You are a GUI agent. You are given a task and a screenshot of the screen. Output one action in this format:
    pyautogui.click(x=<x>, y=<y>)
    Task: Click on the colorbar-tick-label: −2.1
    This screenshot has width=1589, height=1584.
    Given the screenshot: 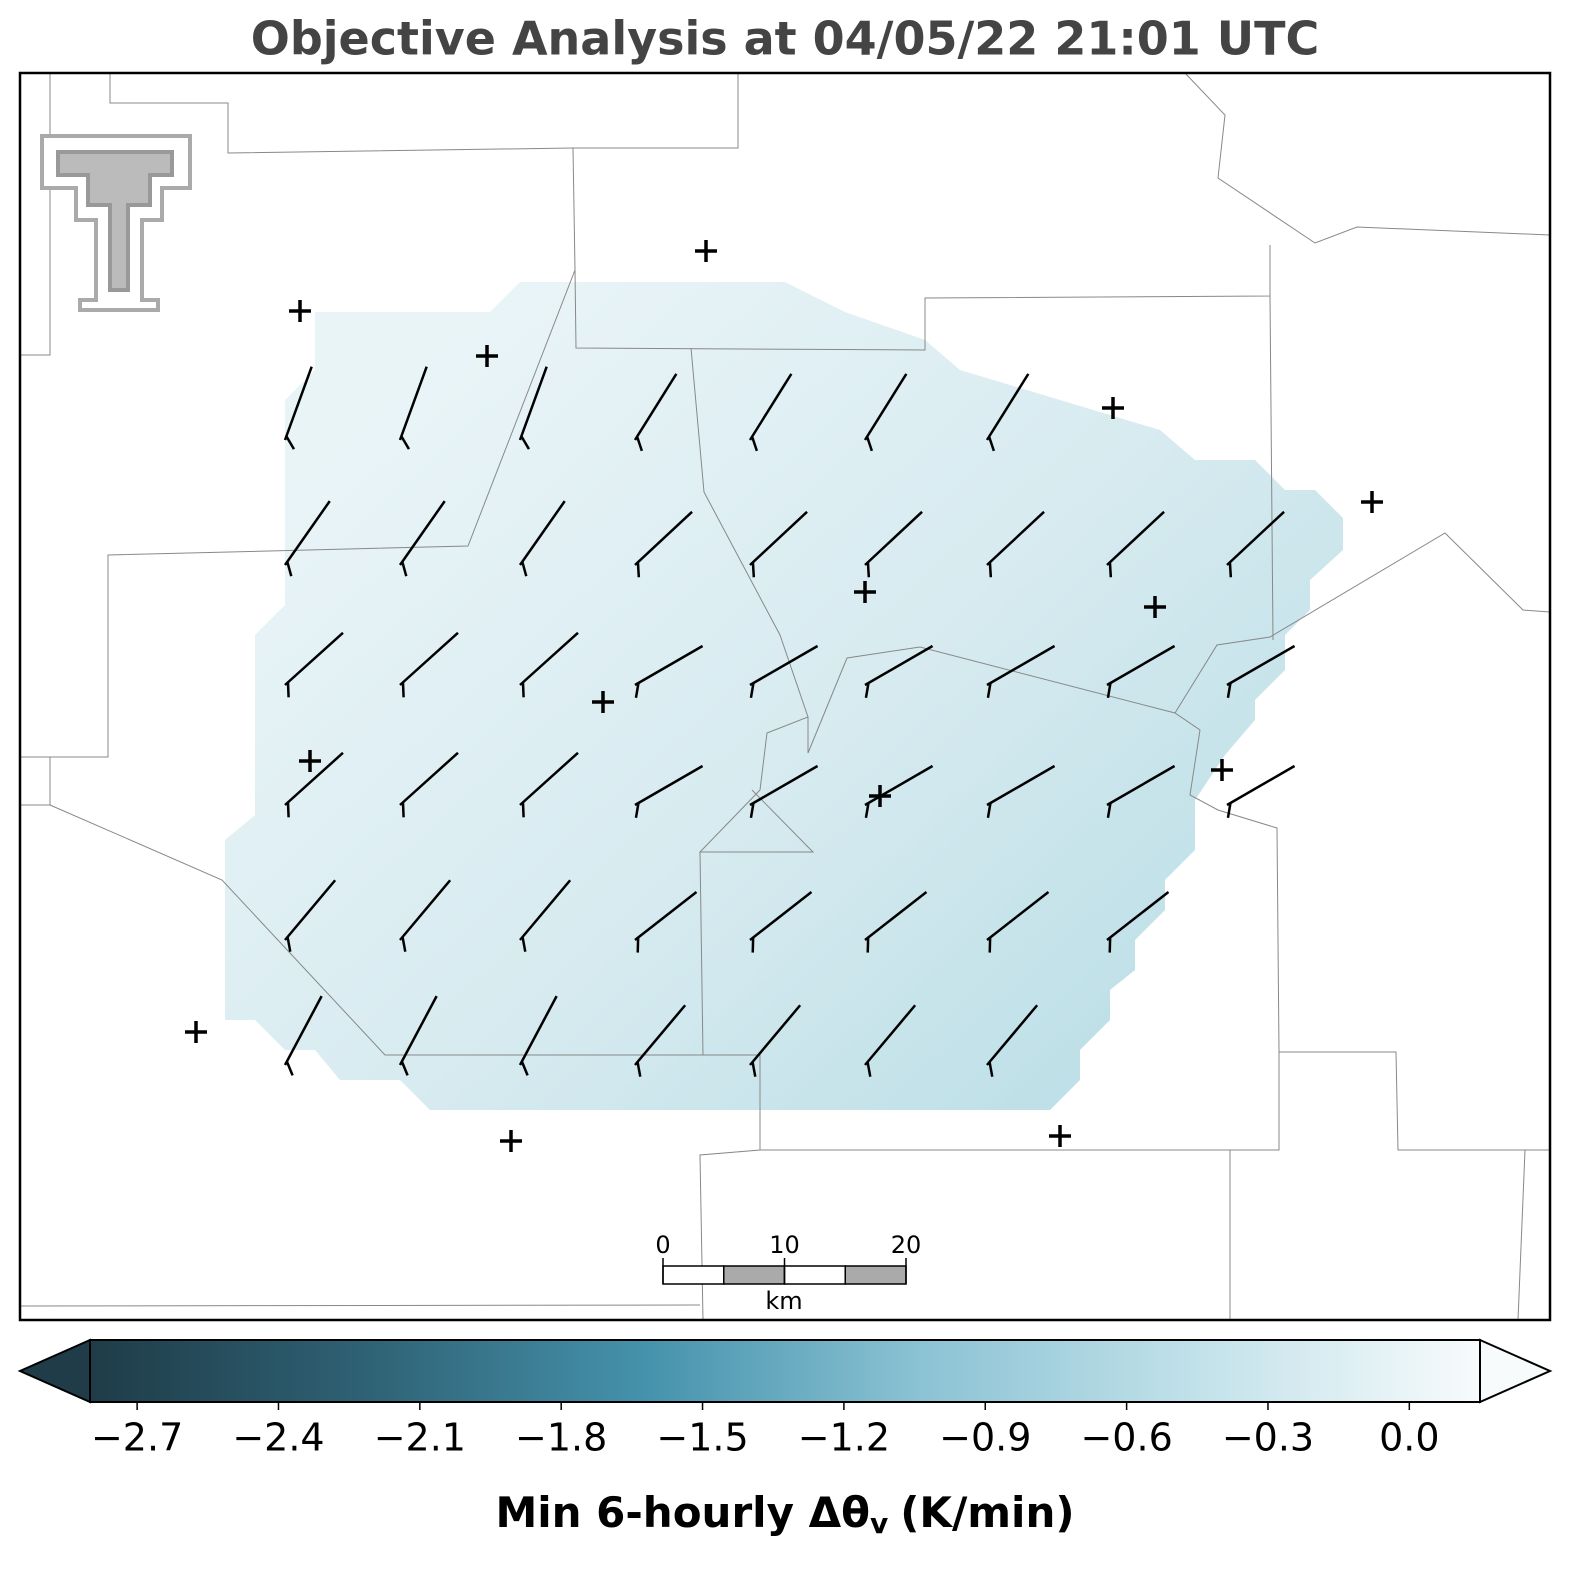 What is the action you would take?
    pyautogui.click(x=420, y=1438)
    